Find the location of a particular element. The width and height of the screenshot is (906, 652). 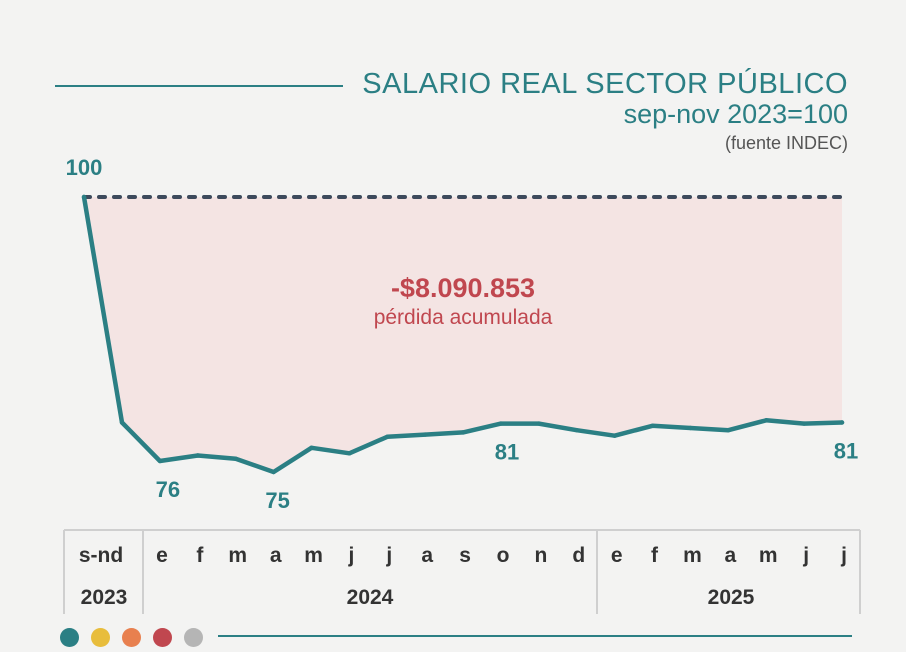

annotation-value: -$8.090.853 is located at coordinates (463, 288).